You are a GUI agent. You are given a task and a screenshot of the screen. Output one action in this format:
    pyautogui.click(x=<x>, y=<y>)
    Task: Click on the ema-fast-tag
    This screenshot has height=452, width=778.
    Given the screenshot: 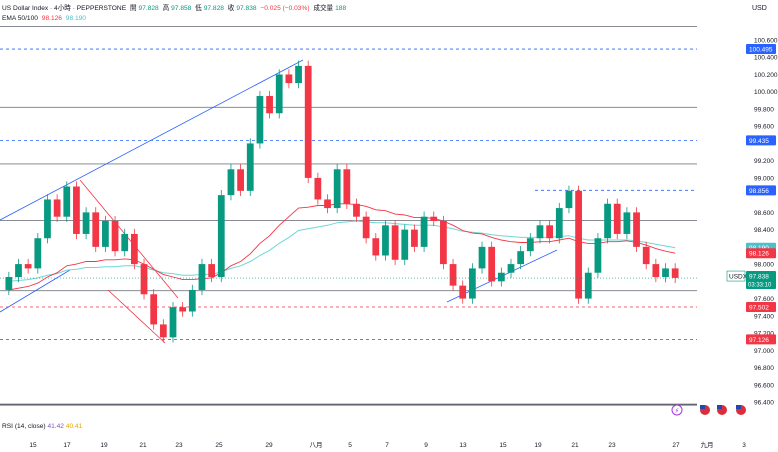 What is the action you would take?
    pyautogui.click(x=761, y=253)
    